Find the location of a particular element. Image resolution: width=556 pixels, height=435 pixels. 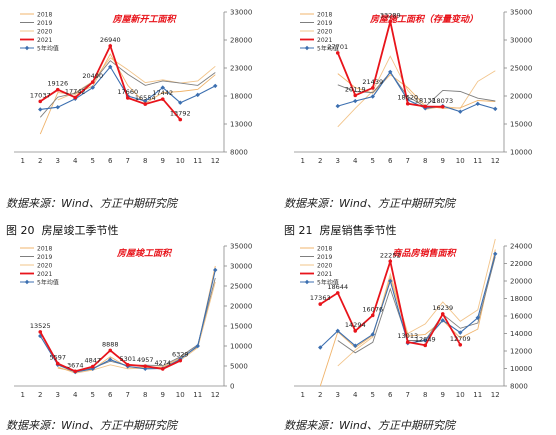

series-line-s2021 is located at coordinates (389, 64).